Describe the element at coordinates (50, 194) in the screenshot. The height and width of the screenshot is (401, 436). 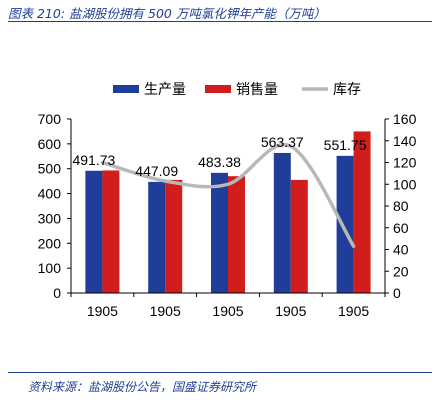
I see `left-tick-label: 400` at that location.